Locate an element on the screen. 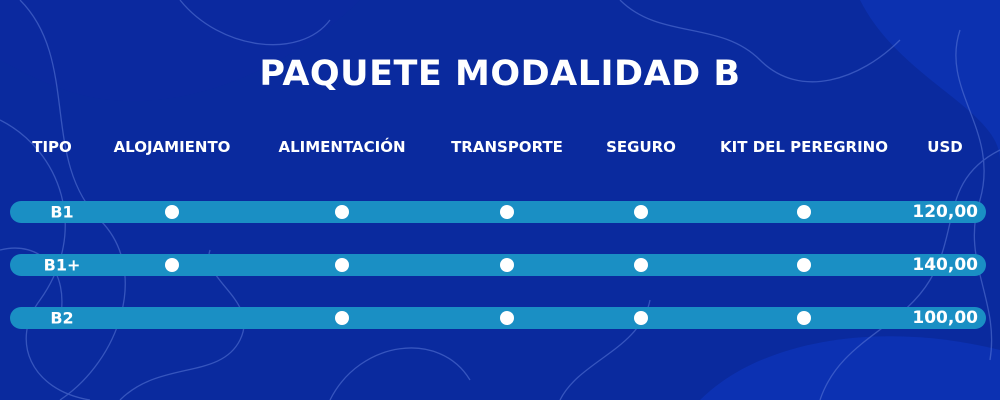  table-row: B1 120,00 is located at coordinates (498, 212).